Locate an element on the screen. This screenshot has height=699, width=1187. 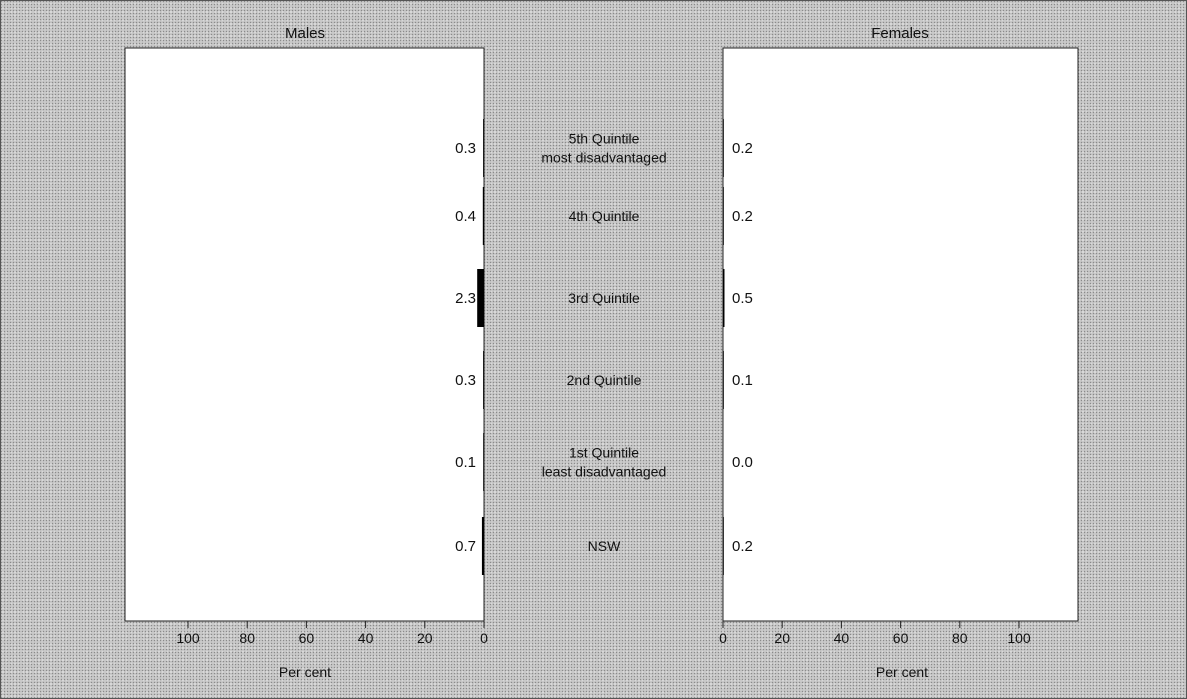
value-label-males-0: 0.3 is located at coordinates (465, 148).